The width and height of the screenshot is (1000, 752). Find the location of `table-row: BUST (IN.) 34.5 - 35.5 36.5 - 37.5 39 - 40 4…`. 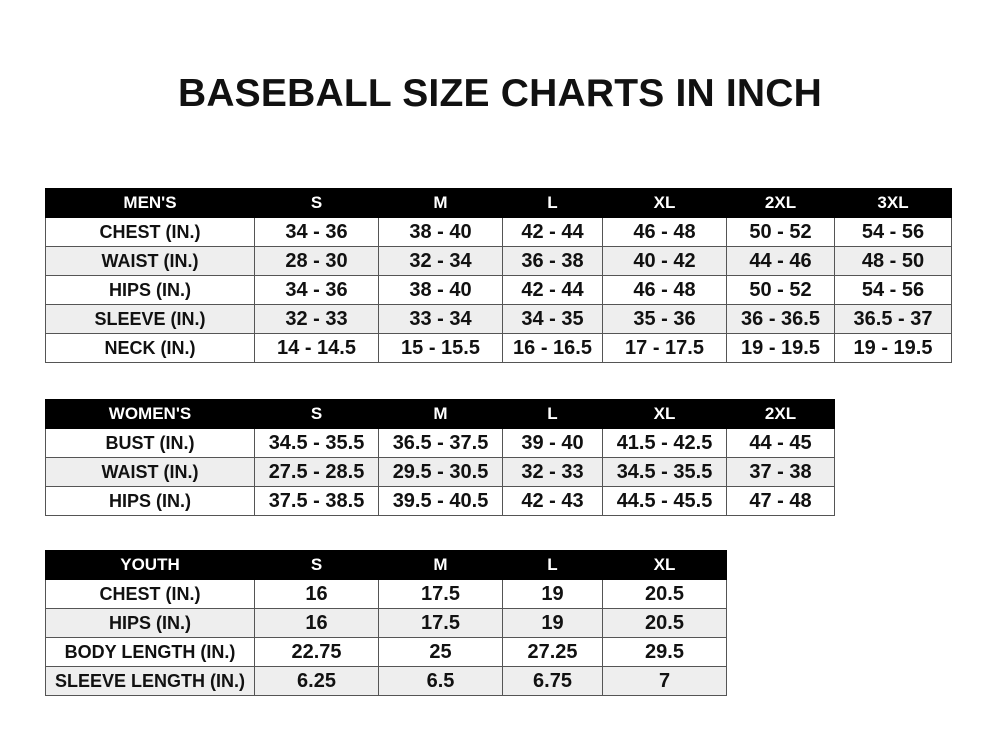

table-row: BUST (IN.) 34.5 - 35.5 36.5 - 37.5 39 - 40 4… is located at coordinates (440, 443).